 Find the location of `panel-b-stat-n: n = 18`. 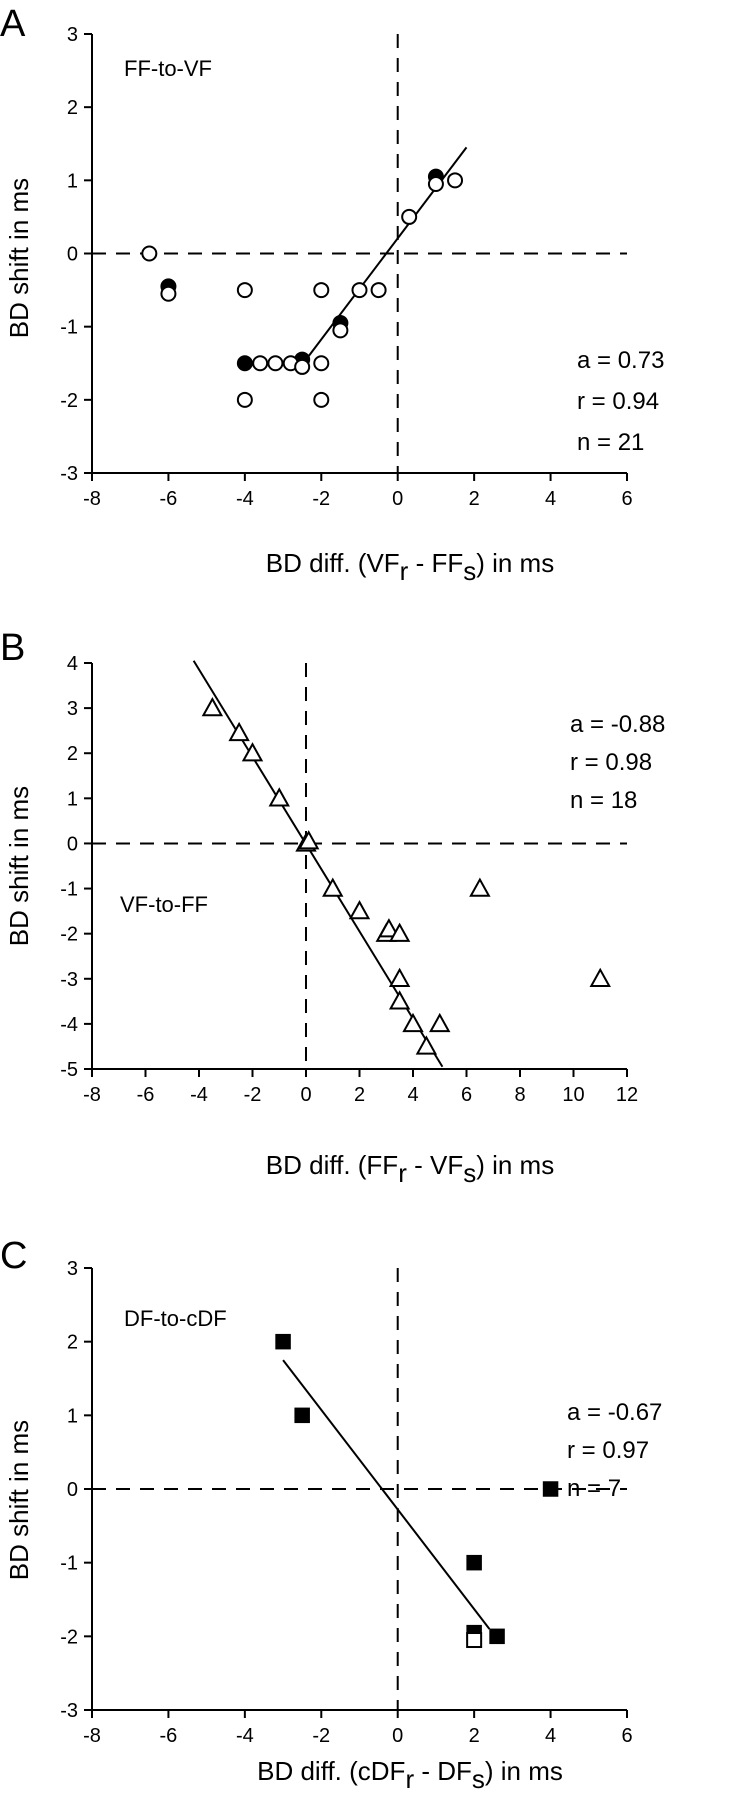

panel-b-stat-n: n = 18 is located at coordinates (603, 800).